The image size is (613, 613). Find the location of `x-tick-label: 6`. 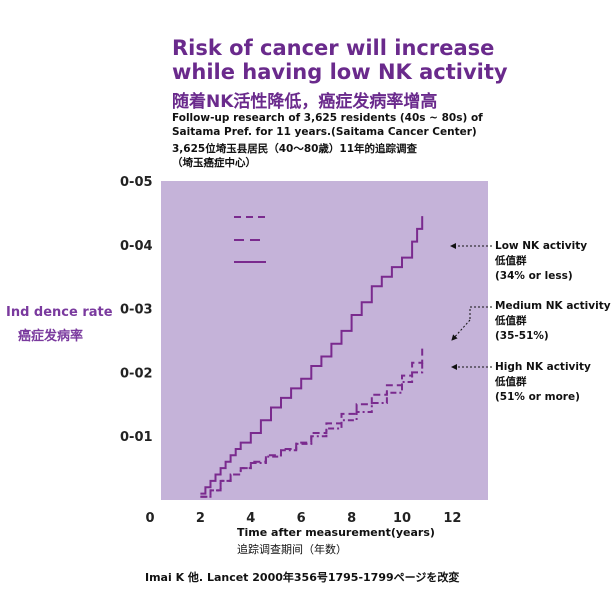

x-tick-label: 6 is located at coordinates (301, 518).